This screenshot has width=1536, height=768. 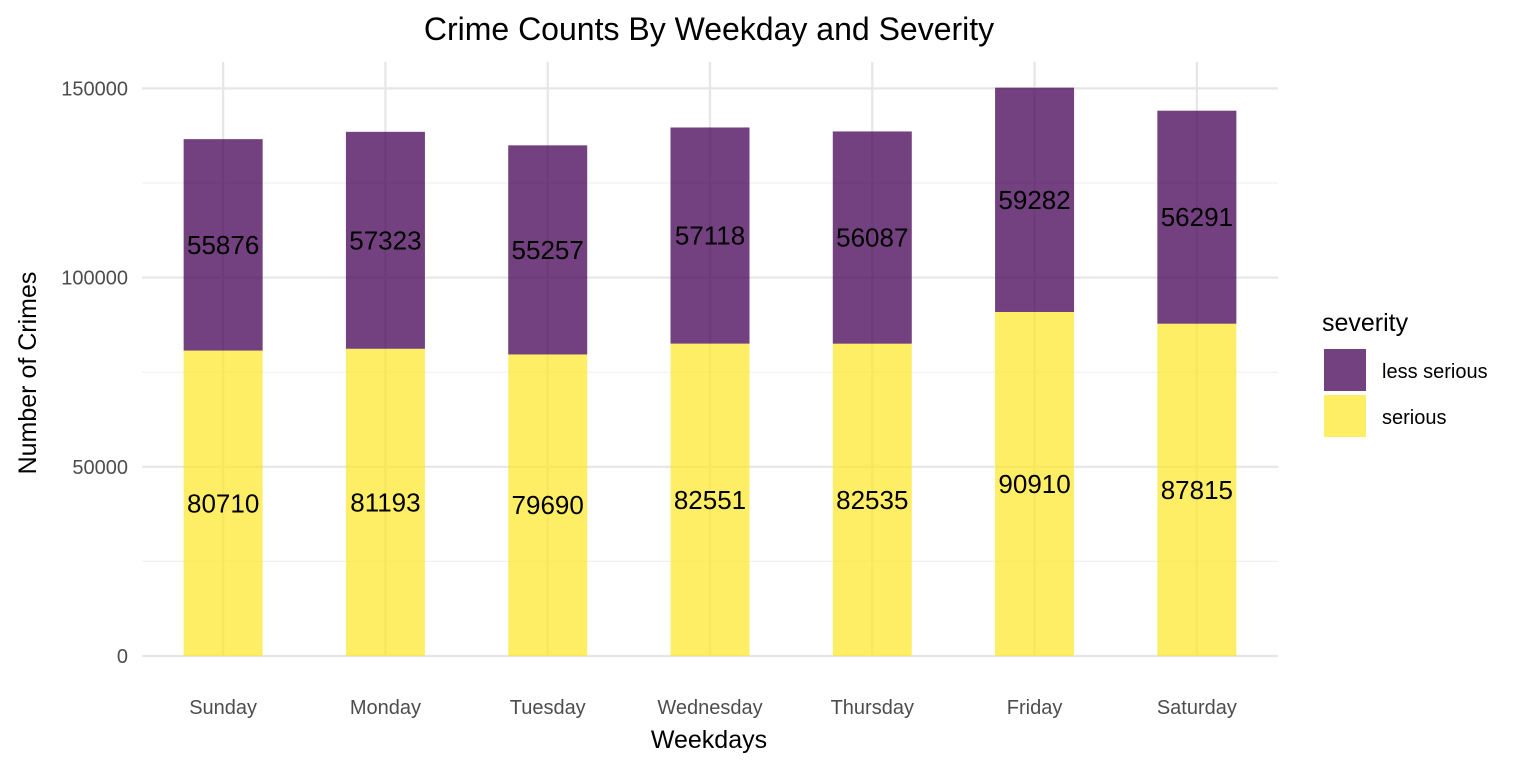 I want to click on data-label-less-serious: 57118, so click(x=710, y=236).